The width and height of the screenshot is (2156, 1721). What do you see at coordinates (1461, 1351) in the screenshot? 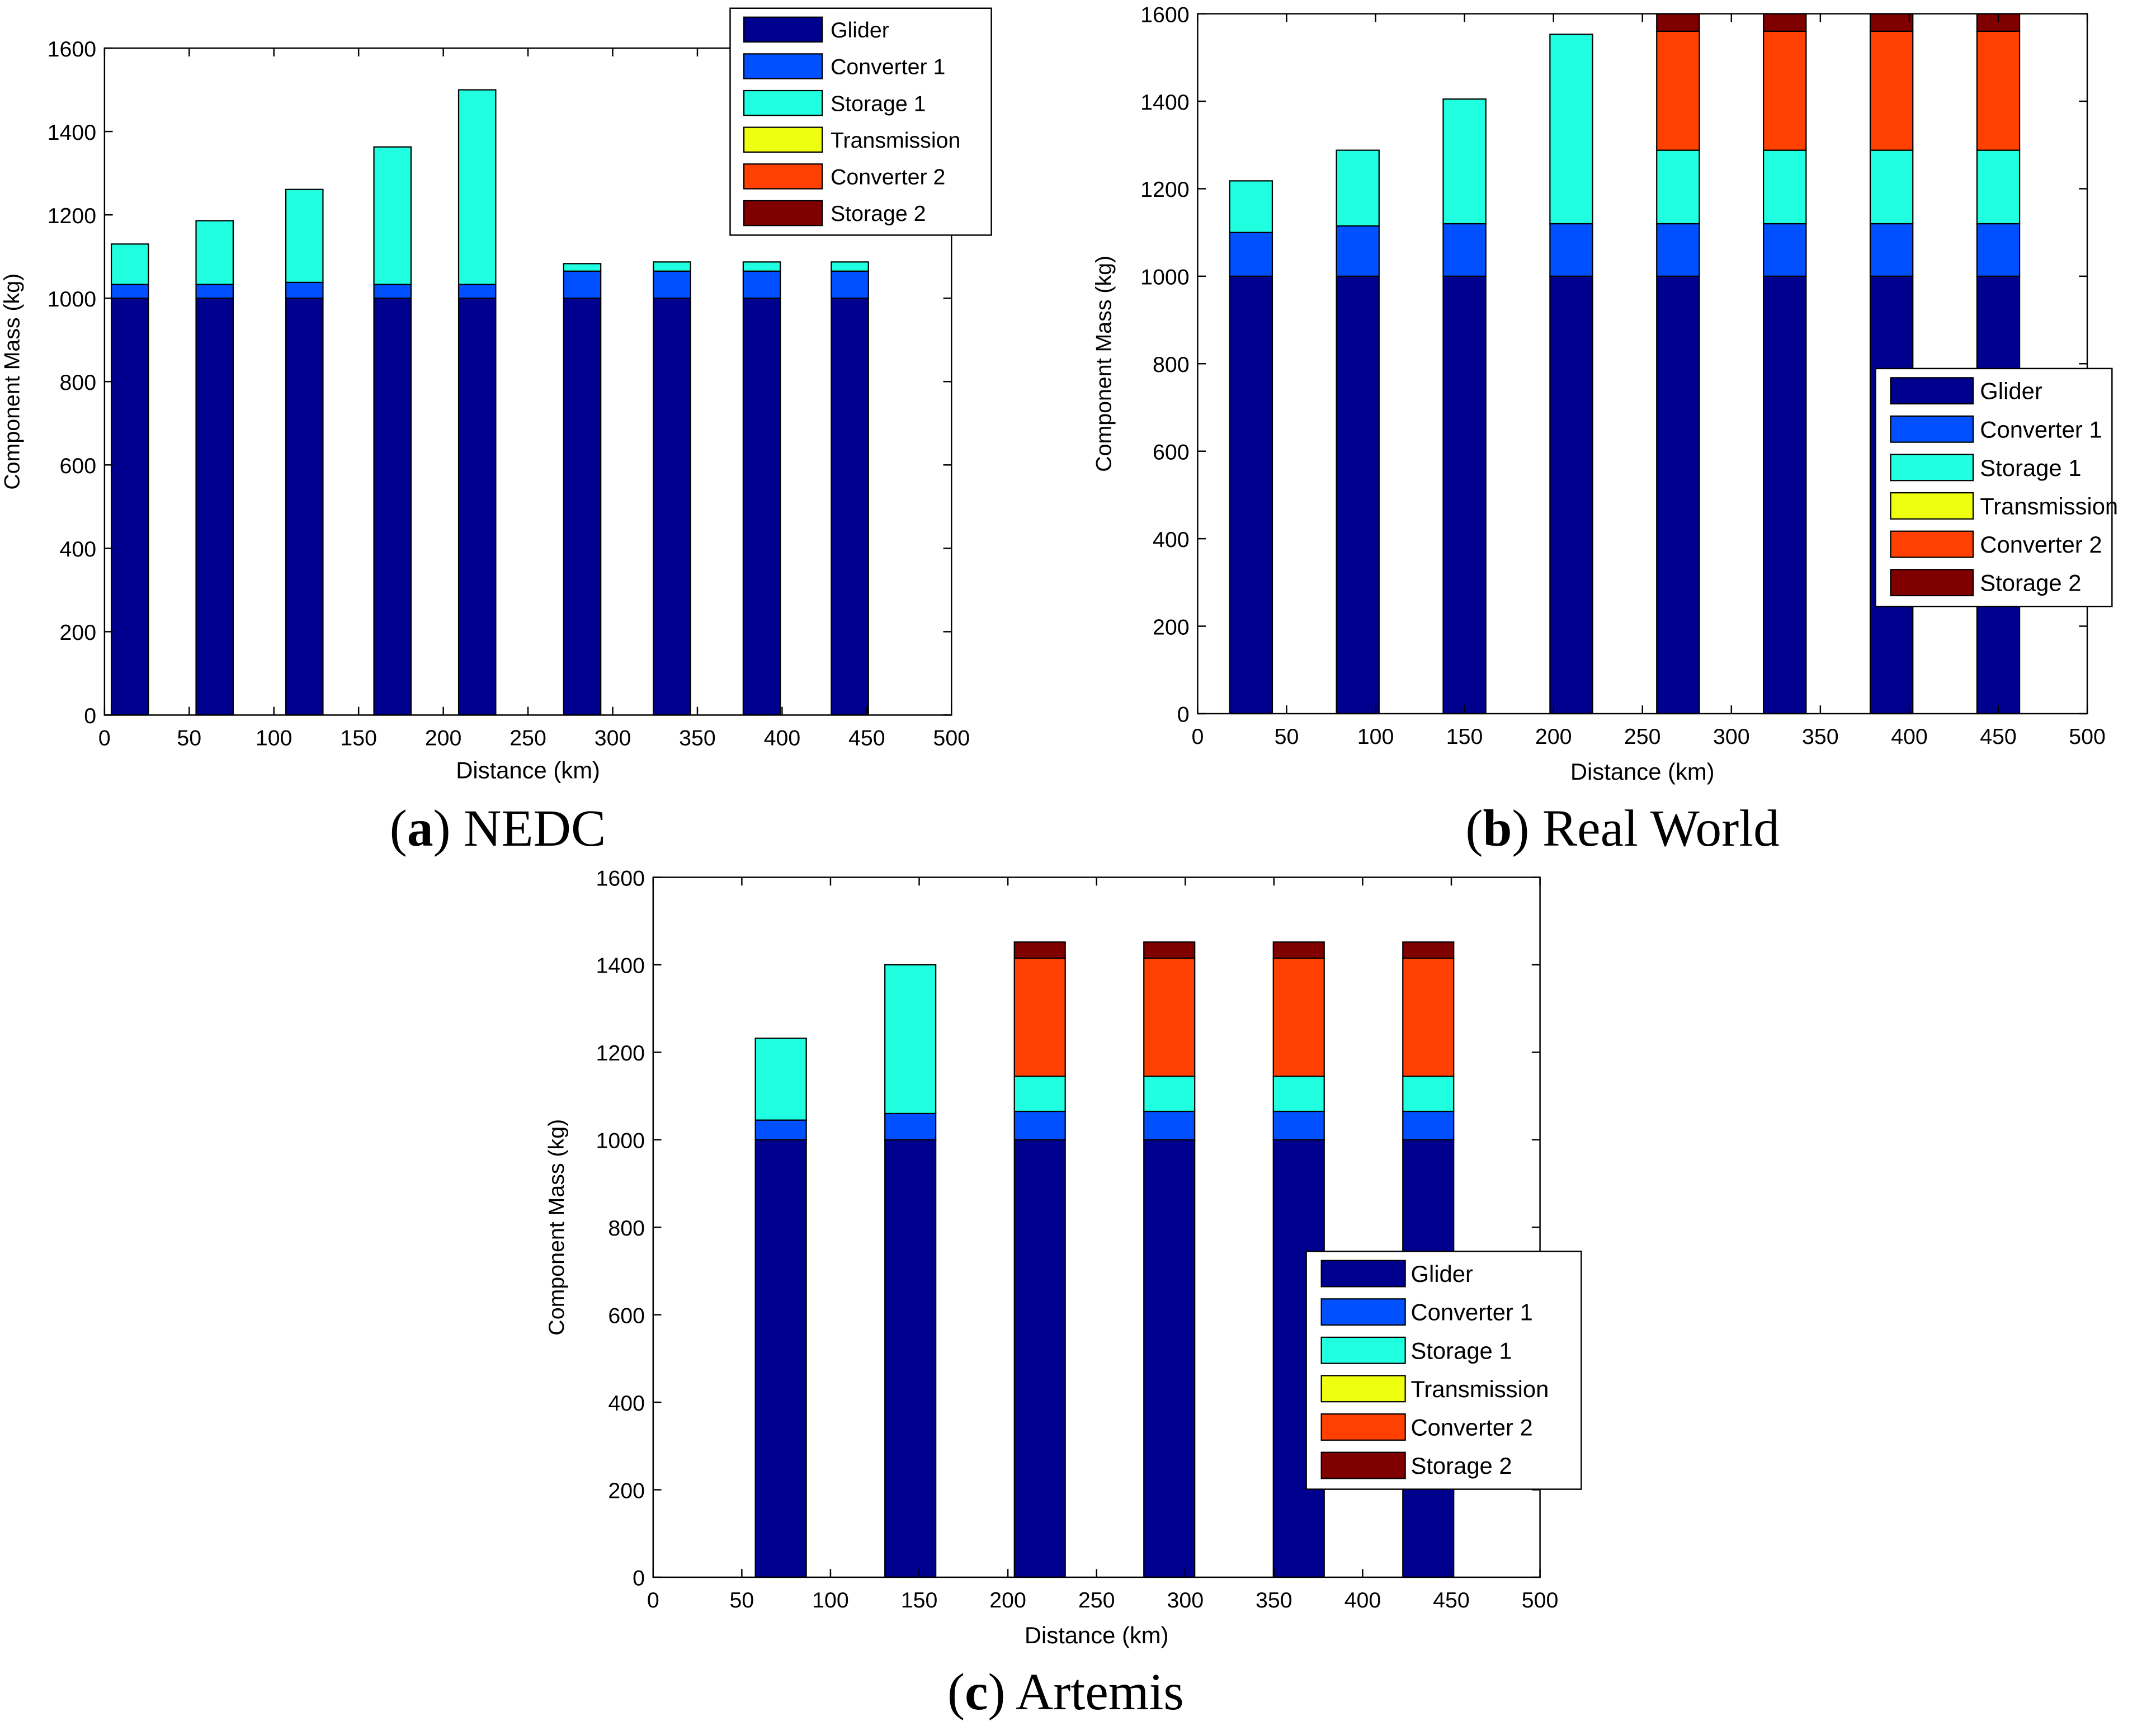
I see `legend-label: Storage 1` at bounding box center [1461, 1351].